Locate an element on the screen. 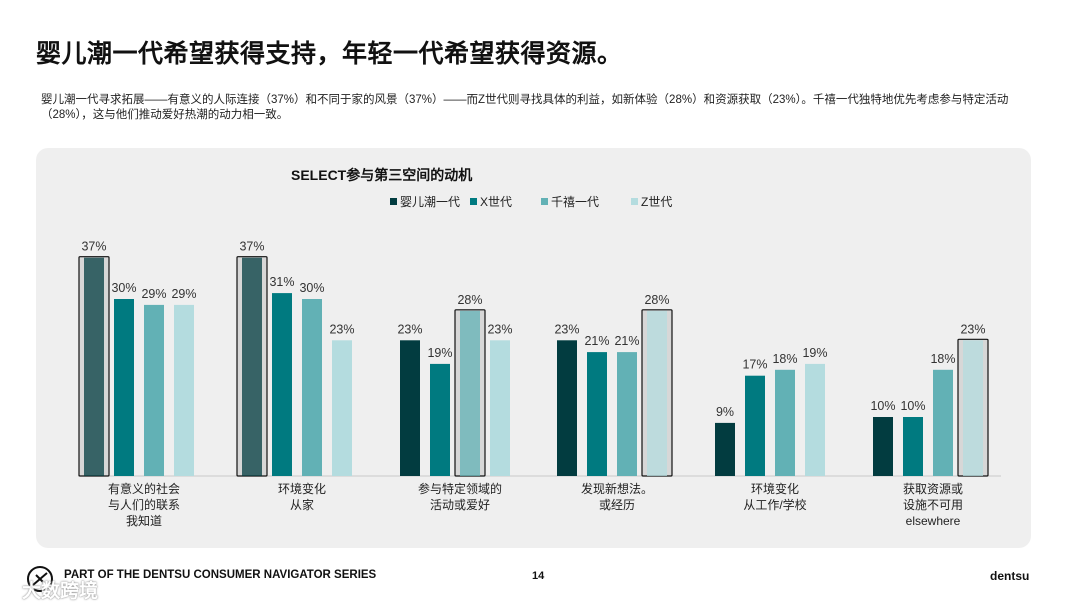  dentsu-logo-icon is located at coordinates (40, 579).